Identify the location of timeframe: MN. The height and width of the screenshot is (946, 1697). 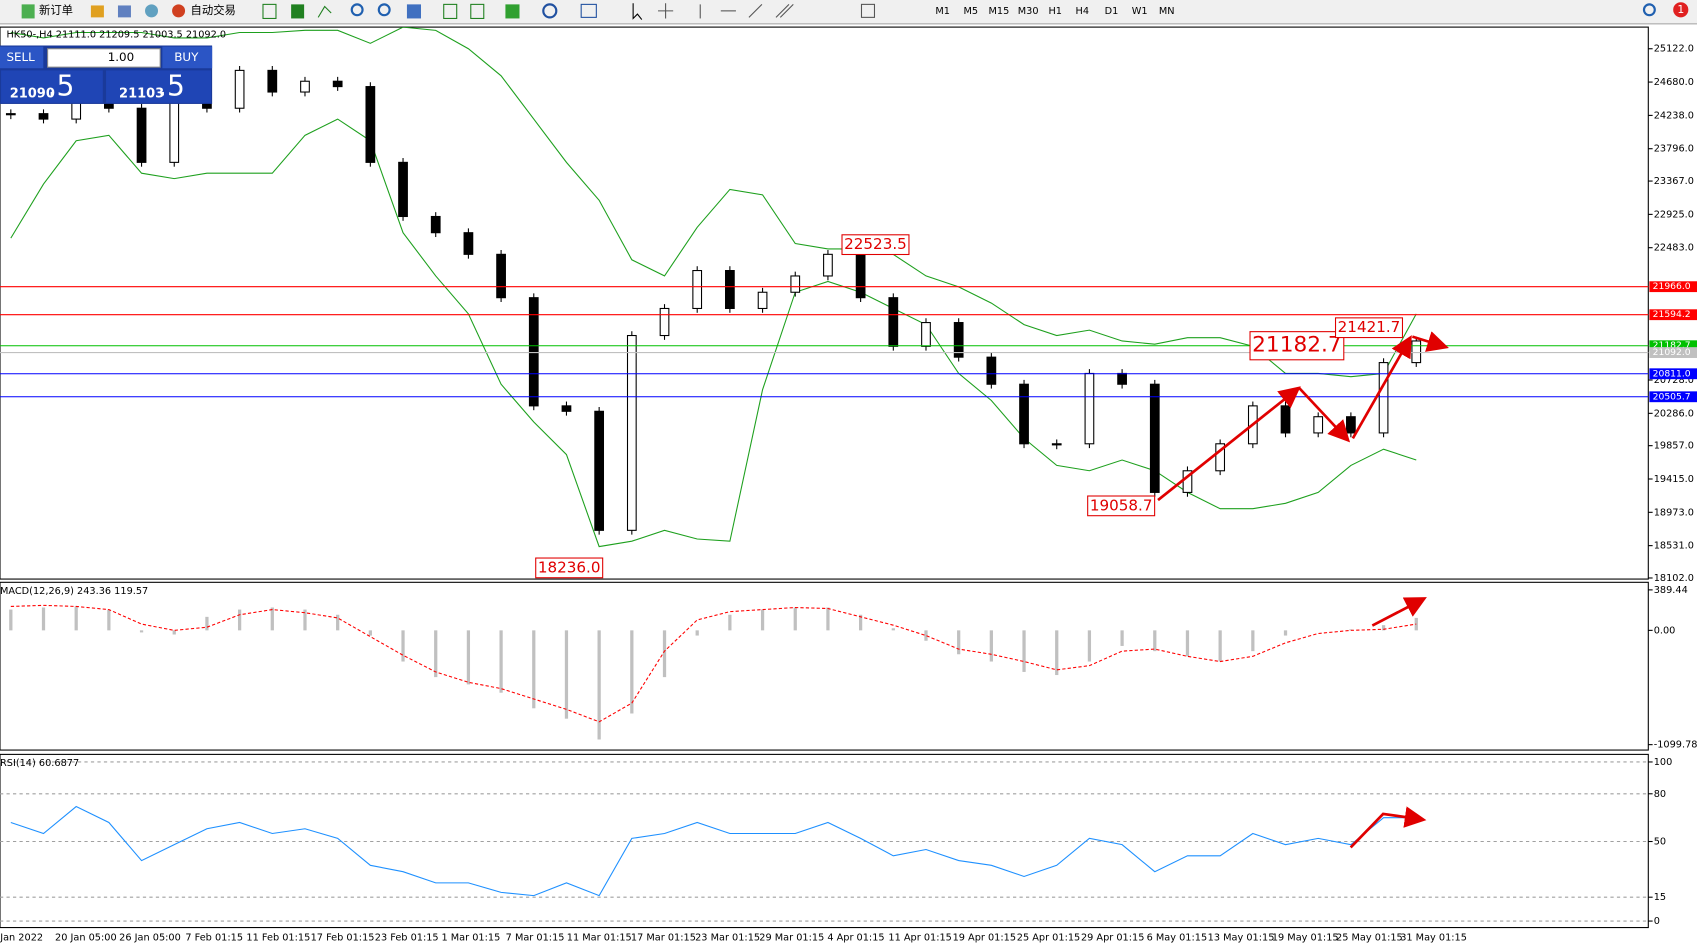
(1167, 11).